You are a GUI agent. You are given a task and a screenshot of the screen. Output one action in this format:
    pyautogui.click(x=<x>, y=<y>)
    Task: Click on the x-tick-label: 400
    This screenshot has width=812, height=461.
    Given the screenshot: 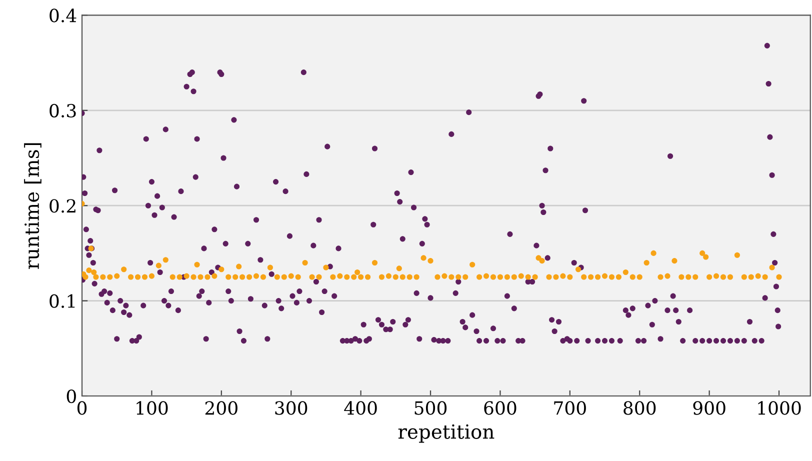 What is the action you would take?
    pyautogui.click(x=360, y=408)
    